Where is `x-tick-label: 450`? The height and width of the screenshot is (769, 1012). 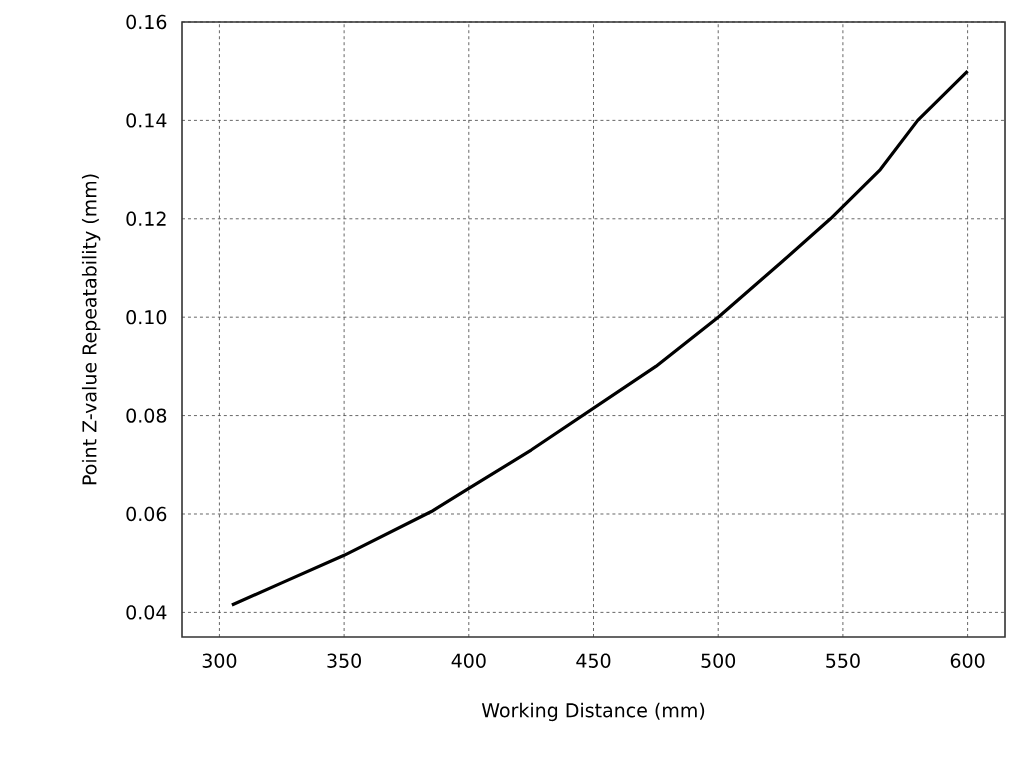 x-tick-label: 450 is located at coordinates (593, 660).